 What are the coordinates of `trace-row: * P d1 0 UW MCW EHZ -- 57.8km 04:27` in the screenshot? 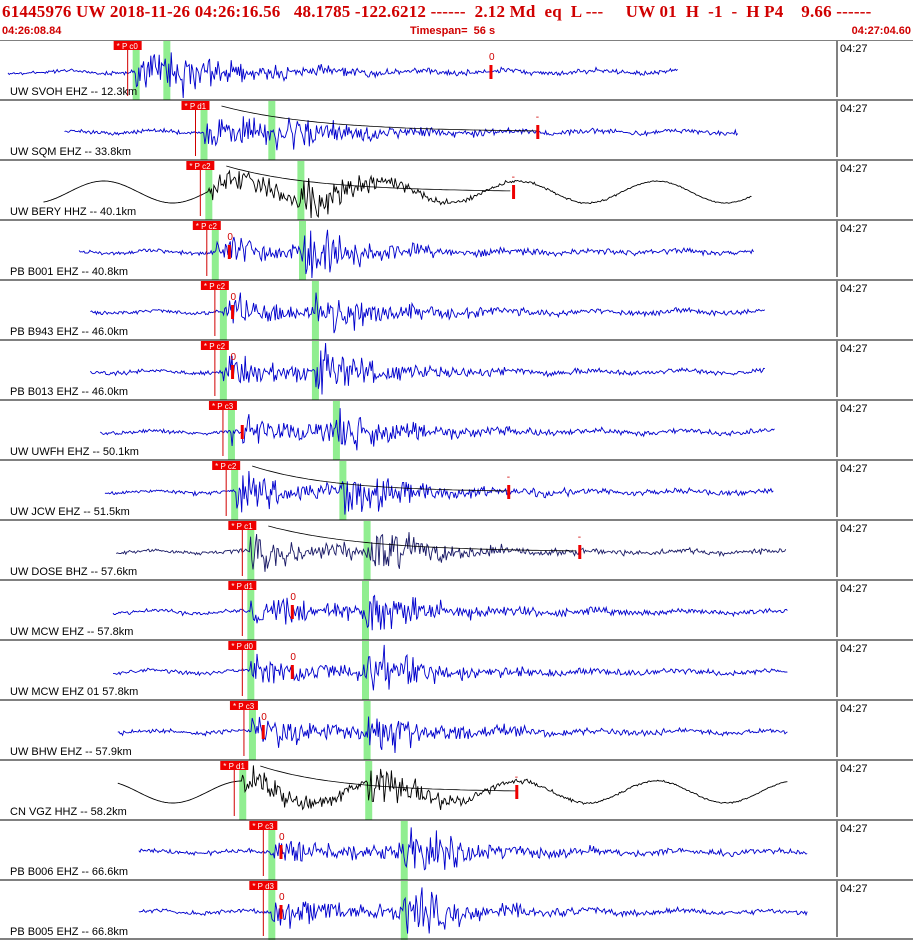 It's located at (456, 609).